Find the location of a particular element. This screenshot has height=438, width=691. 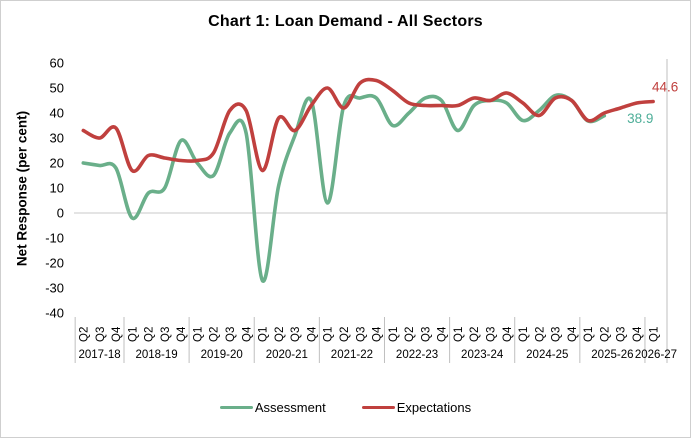

y-axis-tick-label: 60 is located at coordinates (57, 63).